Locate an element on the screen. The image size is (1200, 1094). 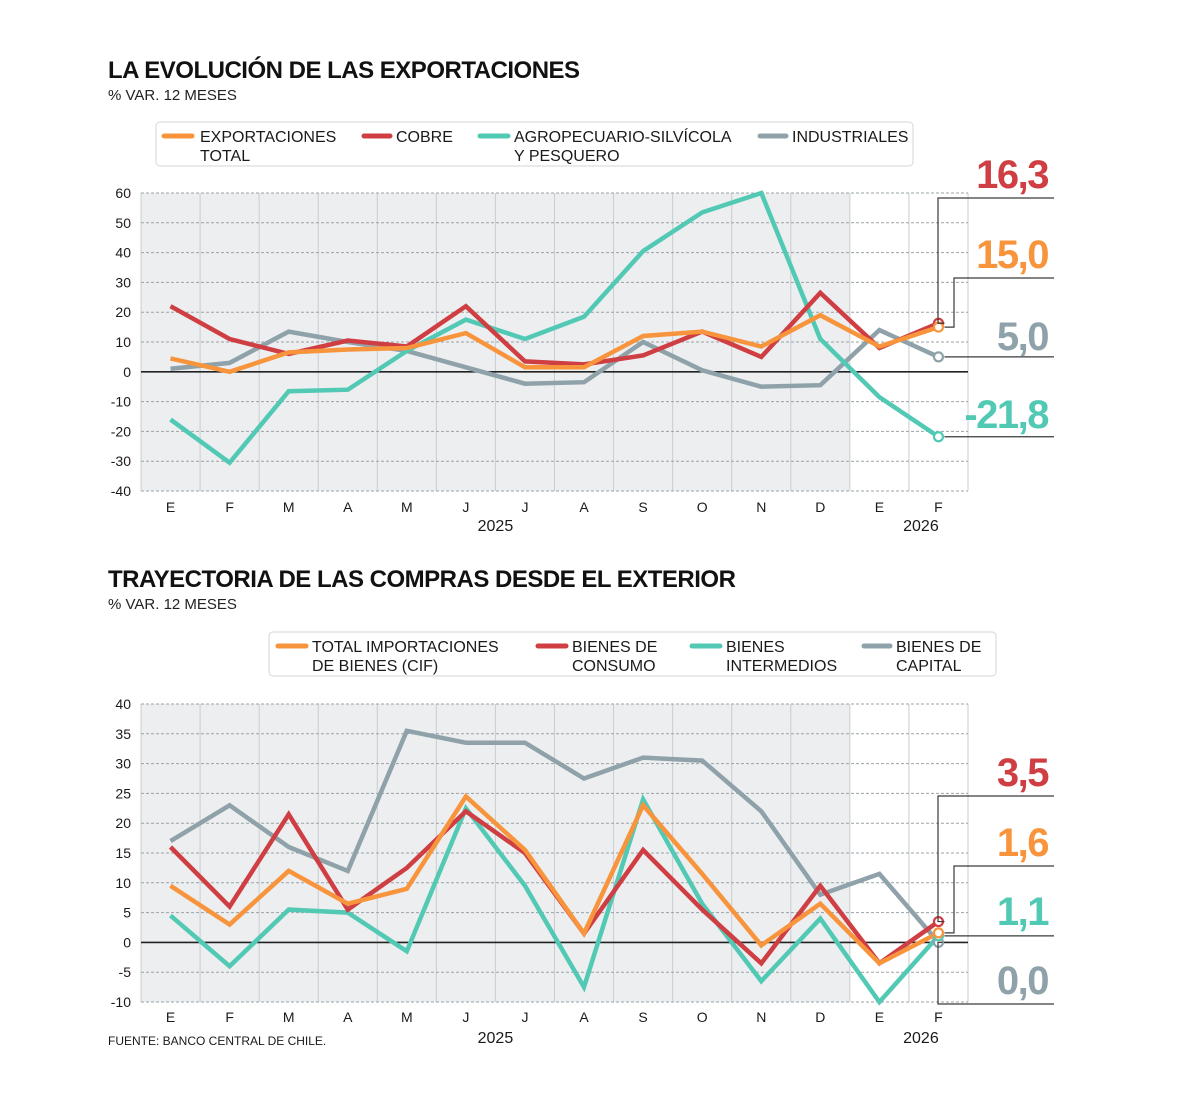
y-tick-label: -20 is located at coordinates (121, 431).